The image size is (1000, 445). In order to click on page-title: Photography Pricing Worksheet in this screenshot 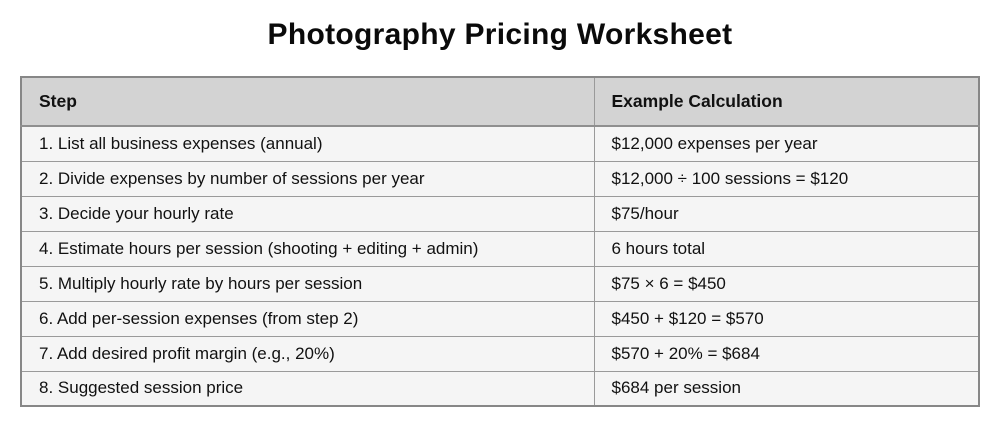, I will do `click(500, 34)`.